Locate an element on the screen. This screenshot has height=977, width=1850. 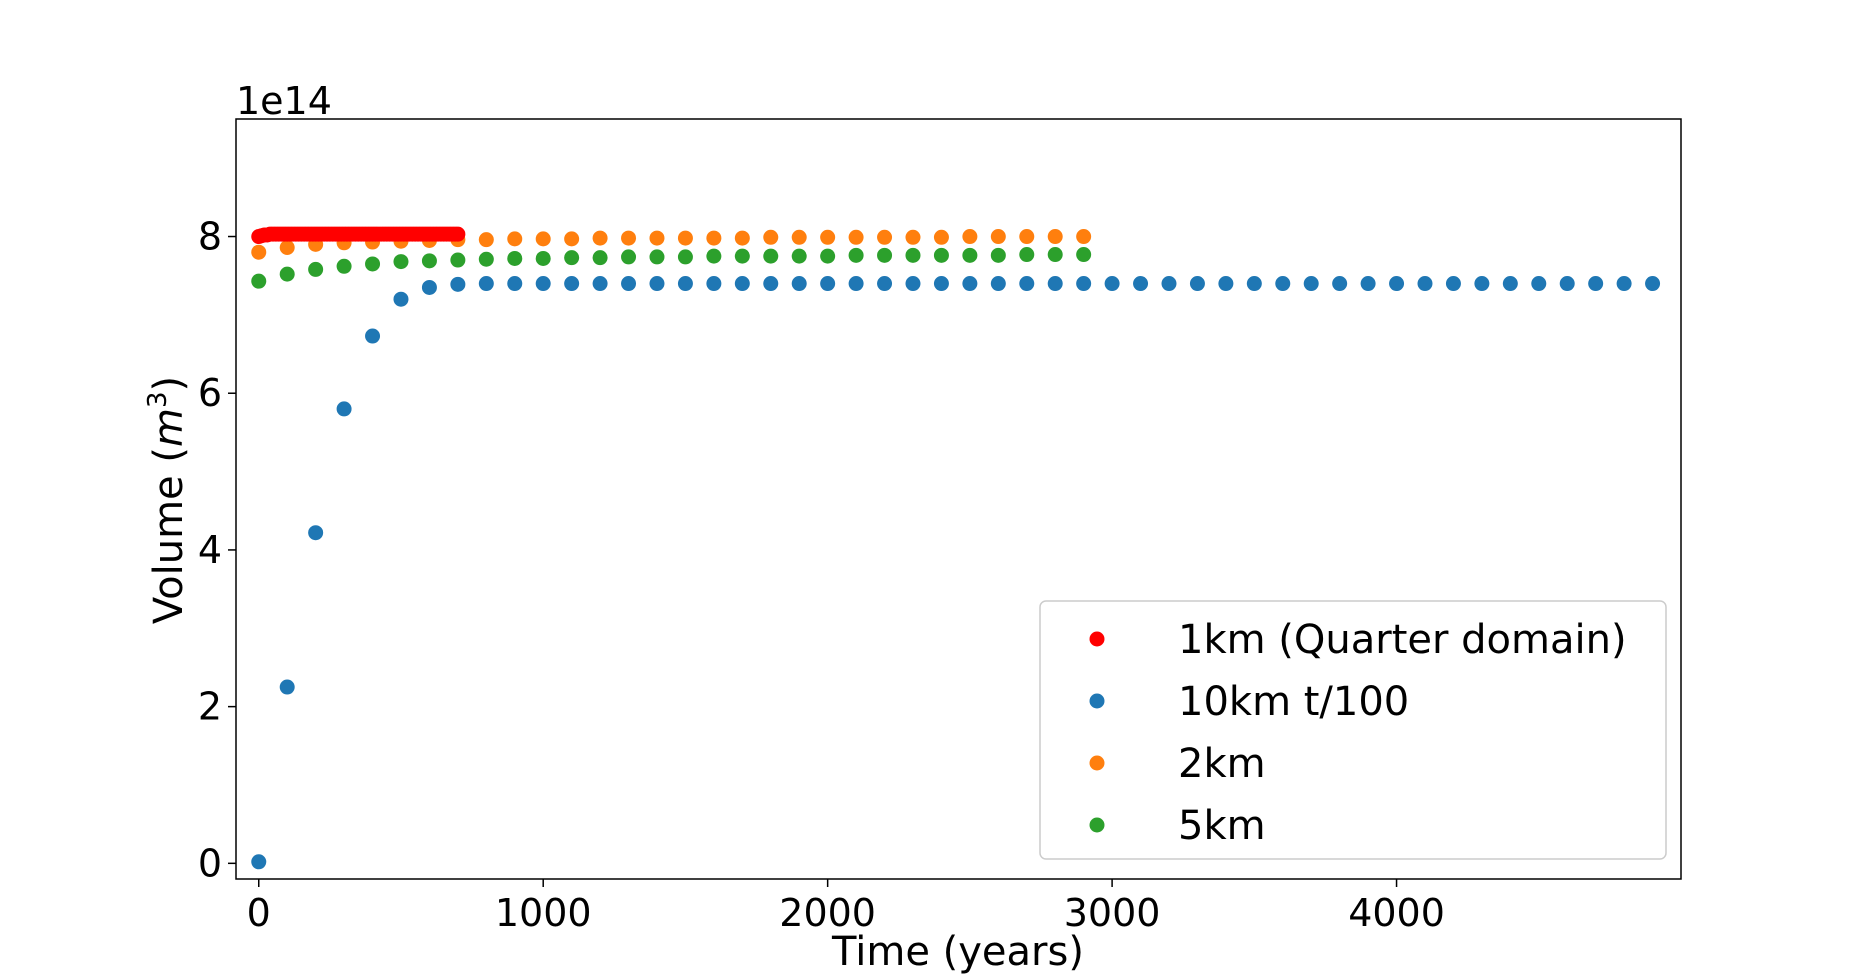
legend-label: 2km is located at coordinates (1222, 764).